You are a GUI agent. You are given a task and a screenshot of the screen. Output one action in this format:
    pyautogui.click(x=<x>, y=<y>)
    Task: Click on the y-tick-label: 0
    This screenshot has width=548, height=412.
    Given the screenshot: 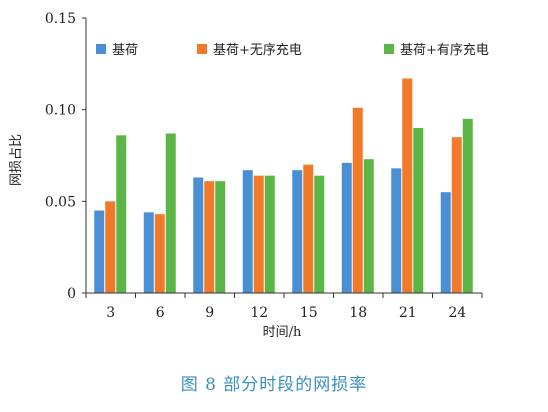 What is the action you would take?
    pyautogui.click(x=71, y=294)
    